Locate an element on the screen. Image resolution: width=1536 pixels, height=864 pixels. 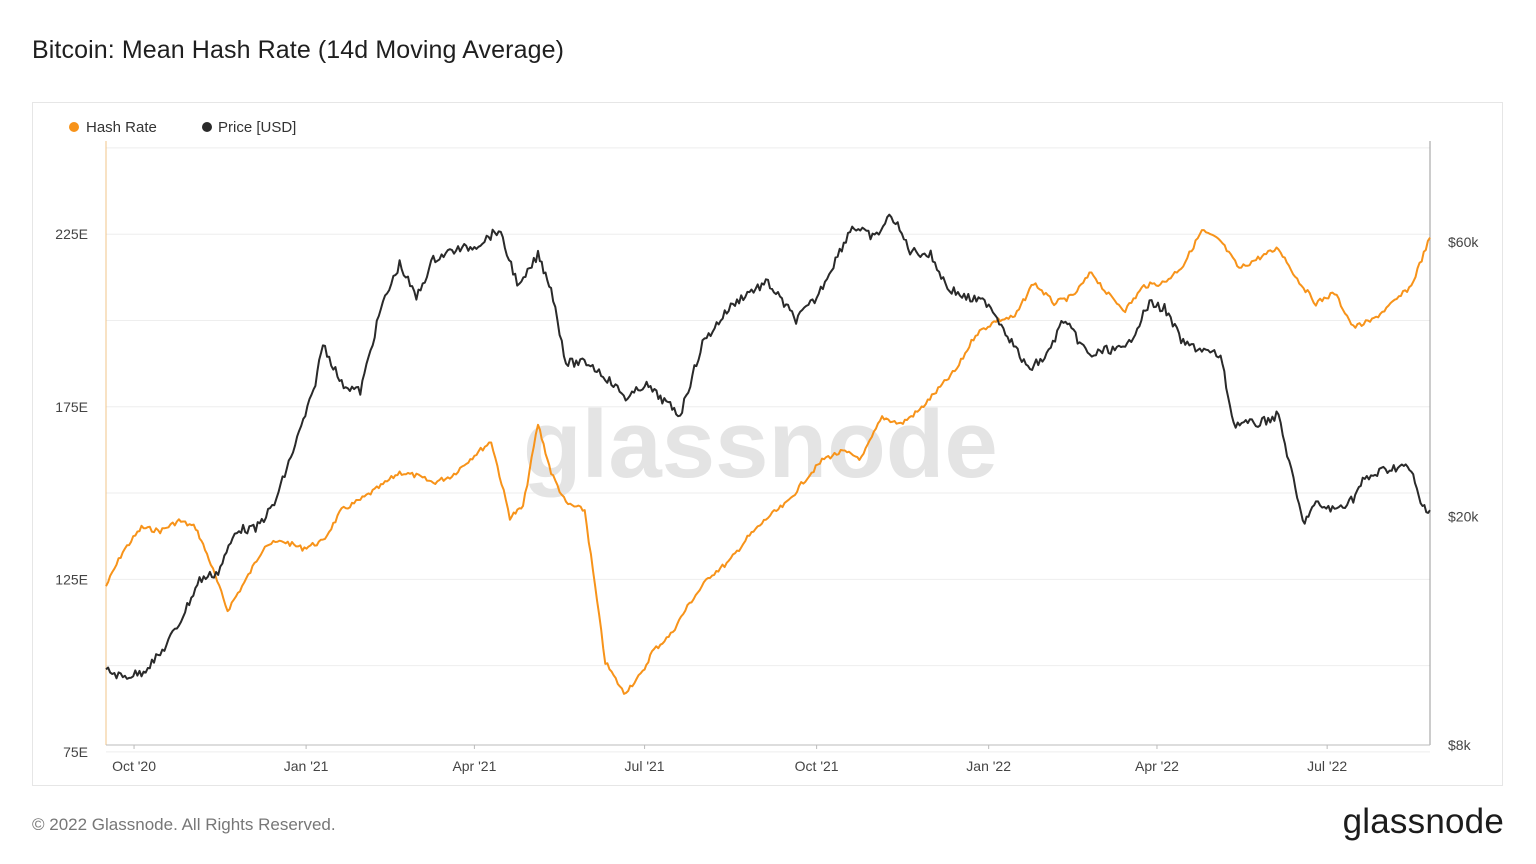
legend: Hash Rate Price [USD] is located at coordinates (182, 127).